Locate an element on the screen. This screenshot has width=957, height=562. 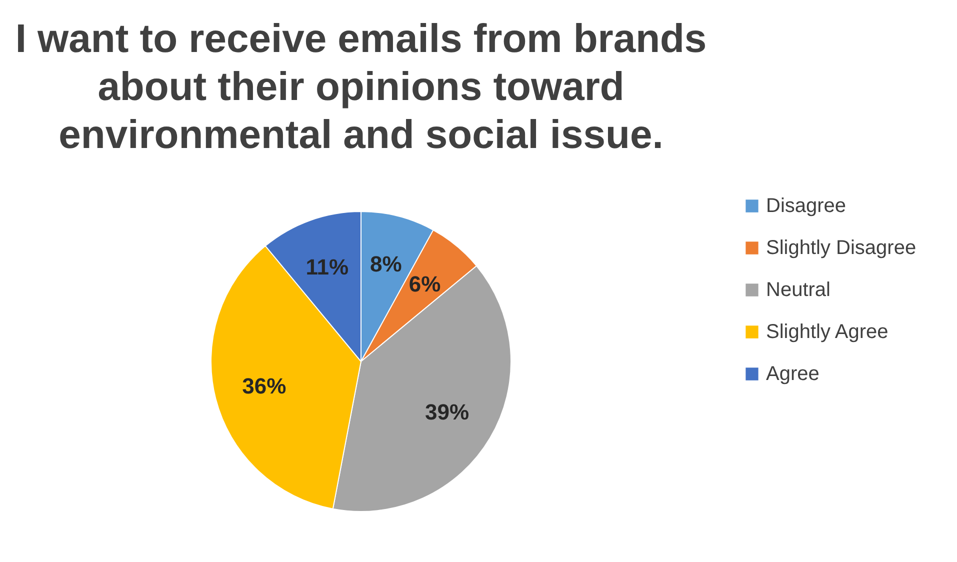
legend-label: Agree is located at coordinates (793, 374).